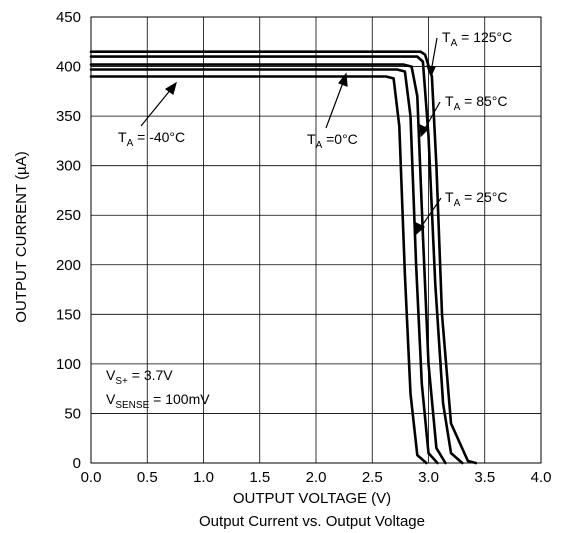 The height and width of the screenshot is (533, 565). I want to click on x-axis-label: OUTPUT VOLTAGE (V), so click(312, 498).